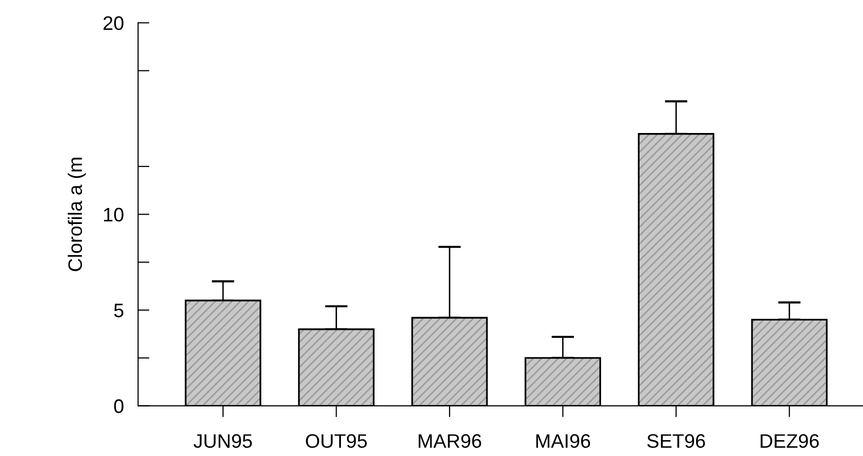  Describe the element at coordinates (119, 311) in the screenshot. I see `y-tick-label: 5` at that location.